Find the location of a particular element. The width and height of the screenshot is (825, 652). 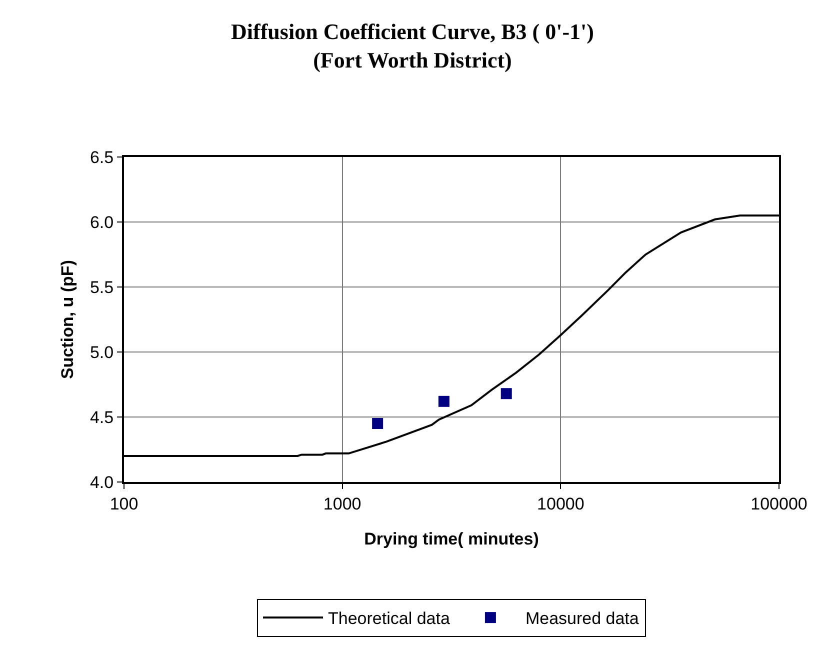

chart-title: Diffusion Coefficient Curve, B3 ( 0'-1') (Fort Worth District) is located at coordinates (412, 46).